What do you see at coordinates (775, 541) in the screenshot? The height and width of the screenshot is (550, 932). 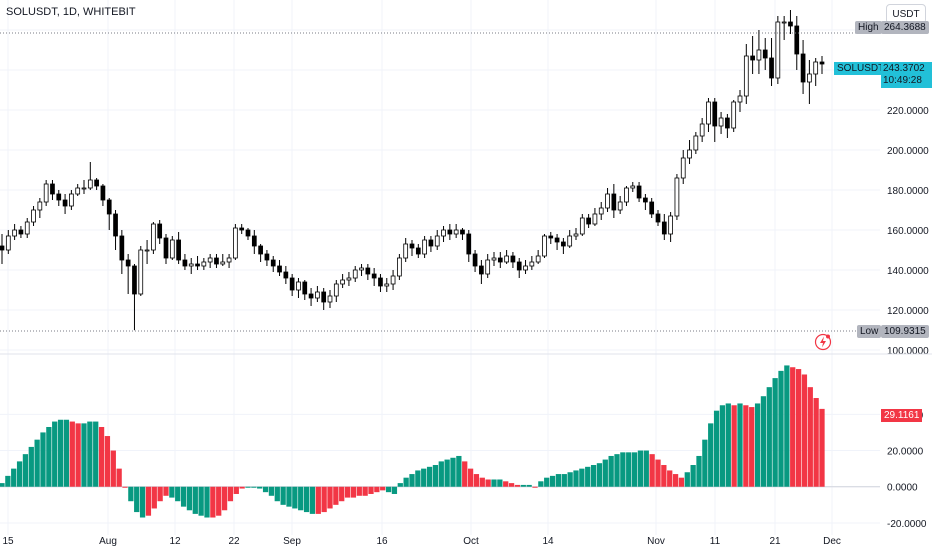 I see `time-tick-label: 21` at bounding box center [775, 541].